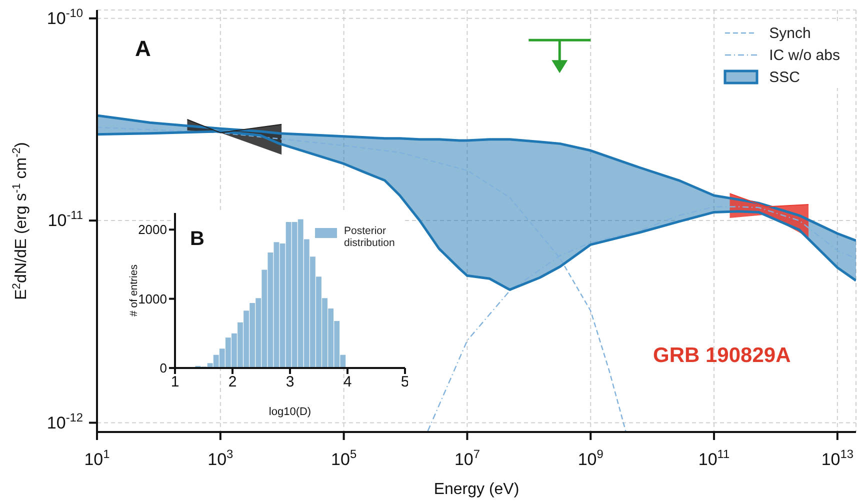 Image resolution: width=858 pixels, height=502 pixels. Describe the element at coordinates (477, 489) in the screenshot. I see `x-axis-title: Energy (eV)` at that location.